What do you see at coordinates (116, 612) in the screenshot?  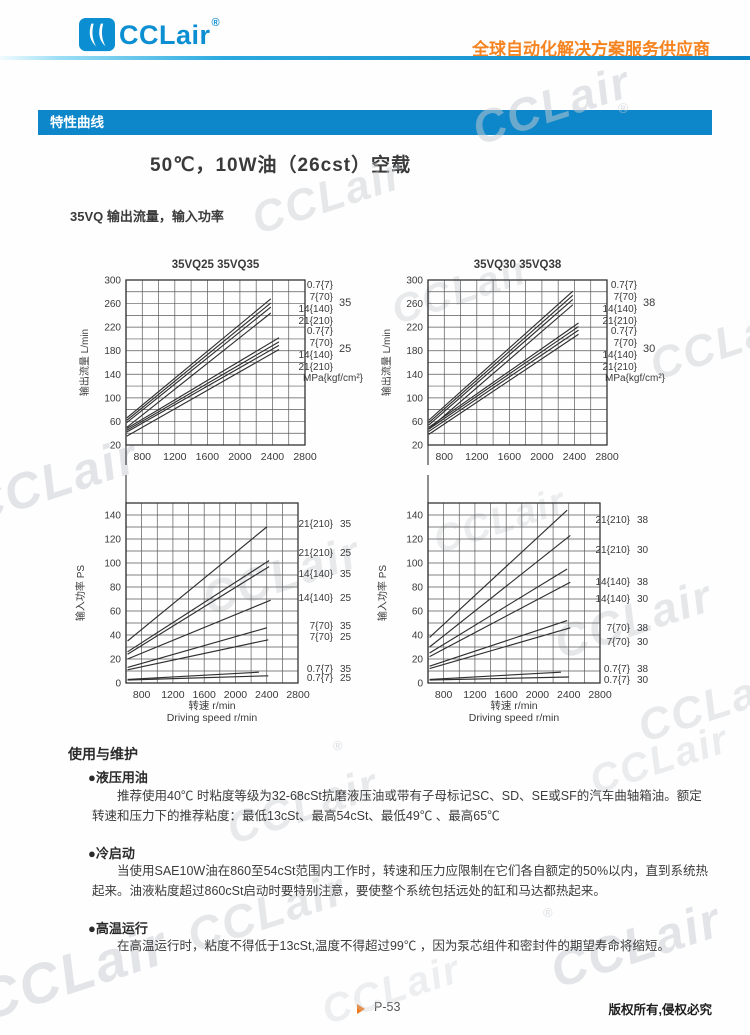 I see `svg-text: 60` at bounding box center [116, 612].